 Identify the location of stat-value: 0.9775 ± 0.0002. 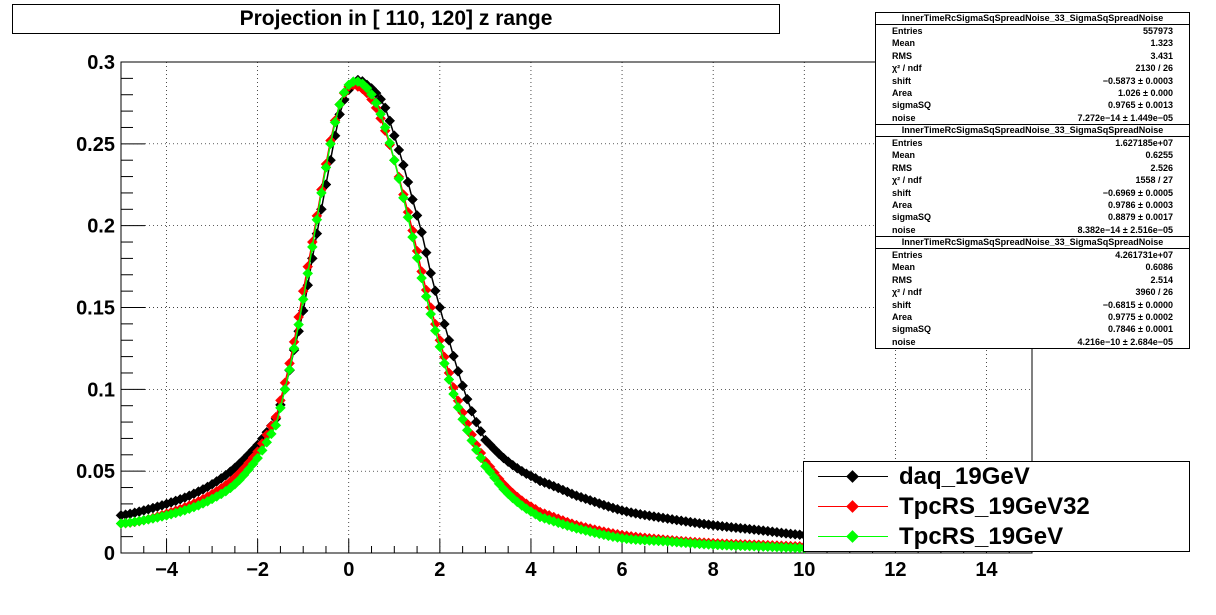
(1140, 316).